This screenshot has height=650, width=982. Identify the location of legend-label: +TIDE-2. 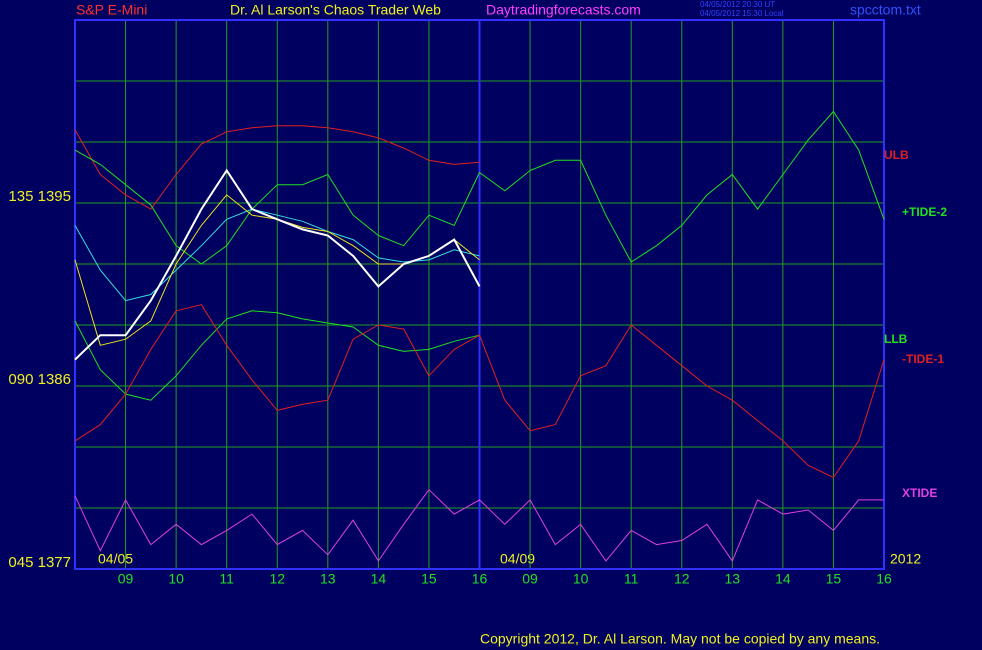
(924, 212).